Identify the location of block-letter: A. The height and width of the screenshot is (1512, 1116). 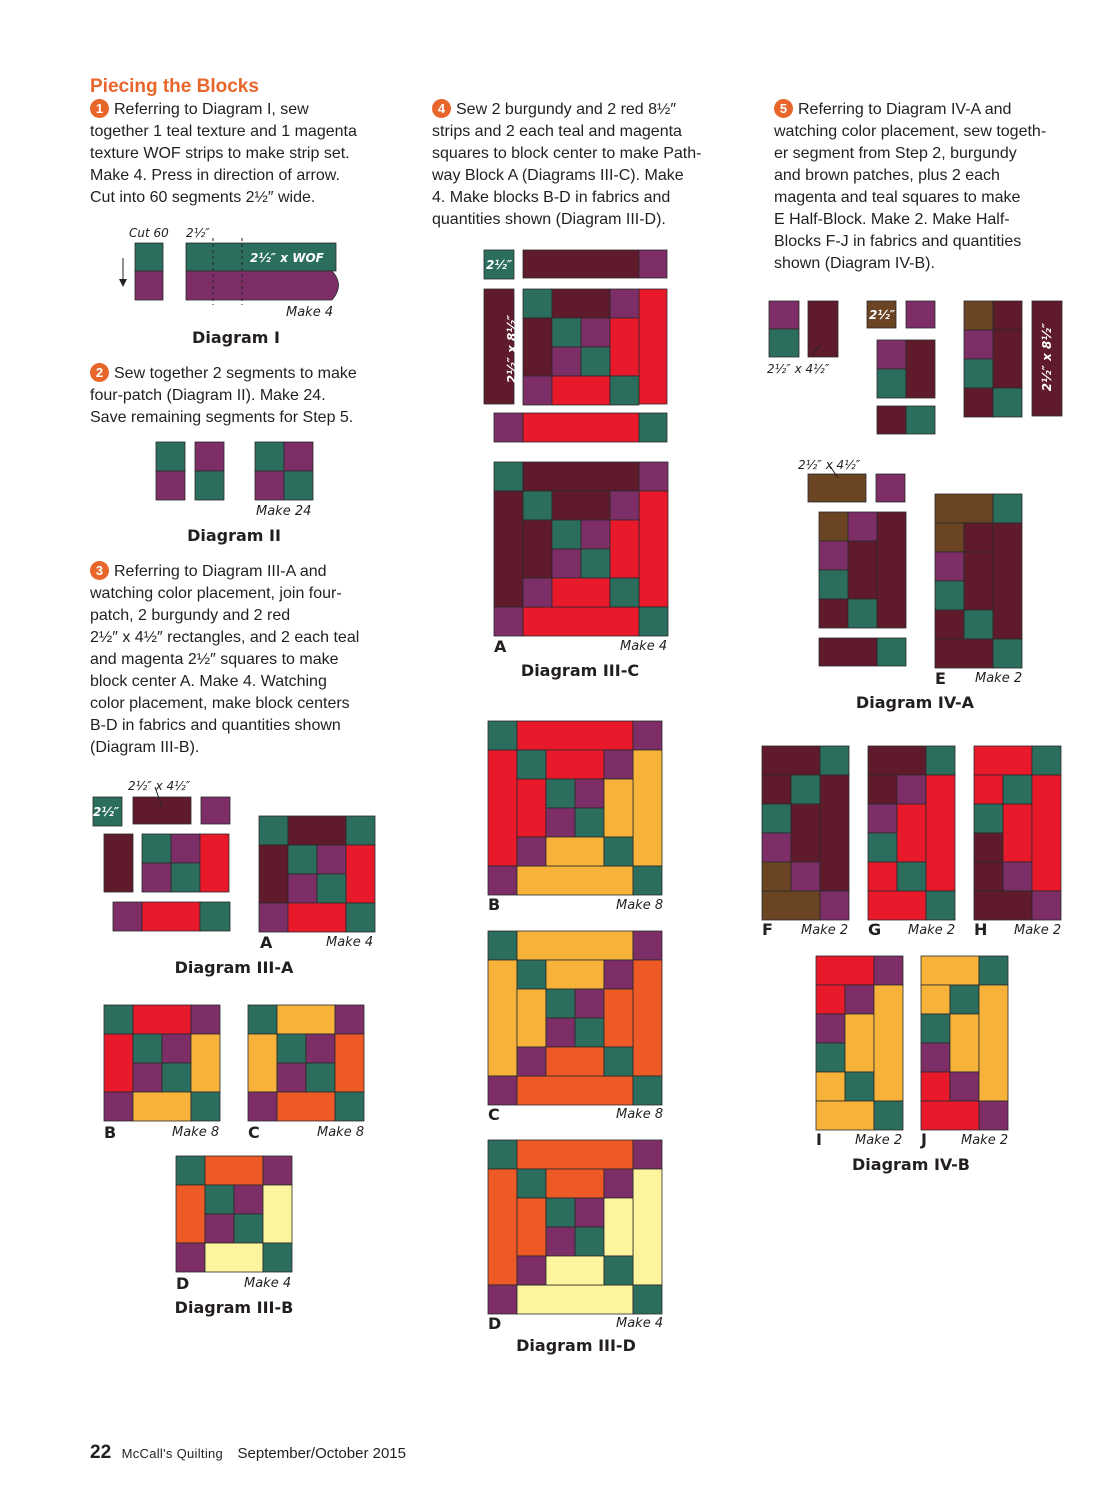
(500, 646).